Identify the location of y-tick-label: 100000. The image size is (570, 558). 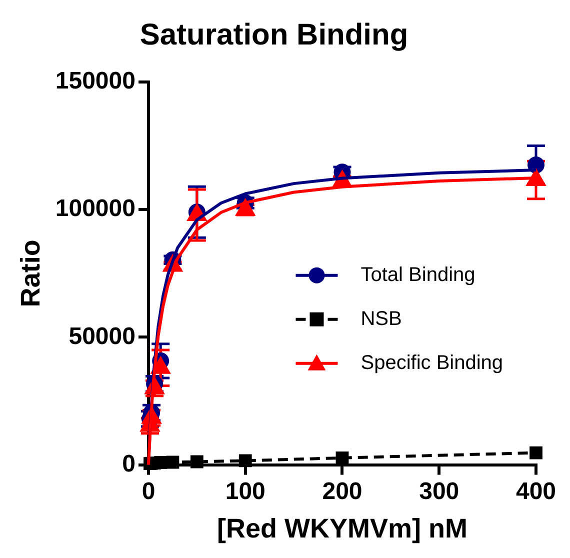
(95, 208).